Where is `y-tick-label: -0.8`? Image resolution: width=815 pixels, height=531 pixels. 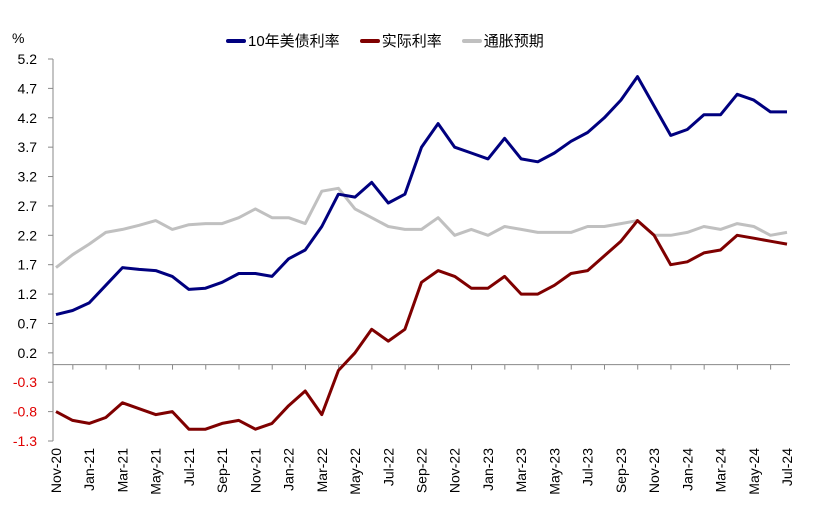 y-tick-label: -0.8 is located at coordinates (25, 412).